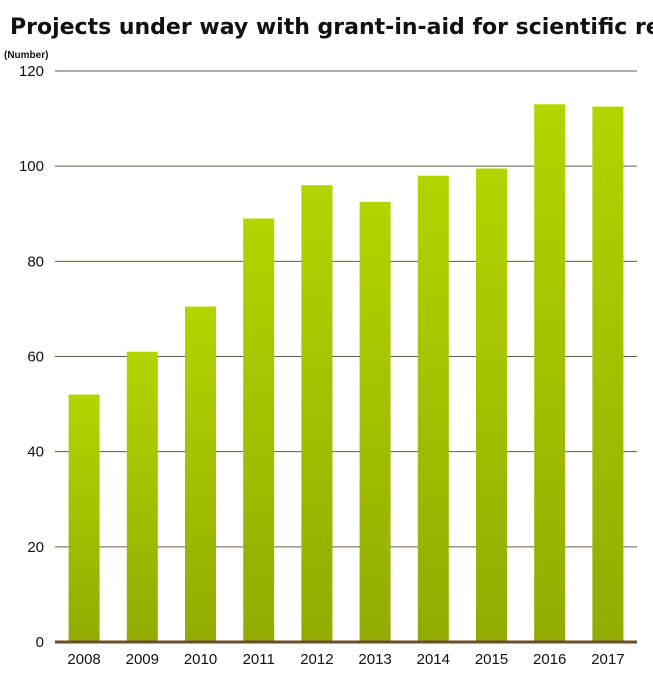 This screenshot has width=653, height=681. Describe the element at coordinates (26, 55) in the screenshot. I see `y-axis-unit-label: (Number)` at that location.